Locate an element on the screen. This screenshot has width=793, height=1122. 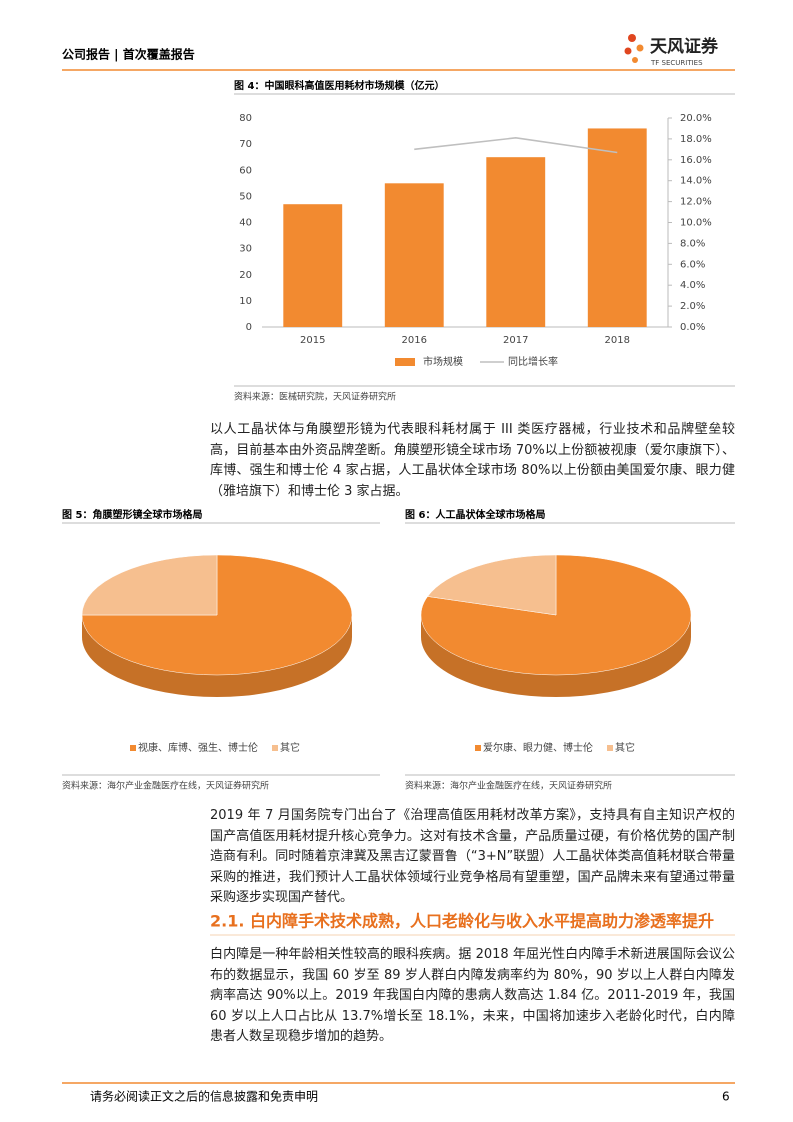
legend-label: 同比增长率 is located at coordinates (533, 361).